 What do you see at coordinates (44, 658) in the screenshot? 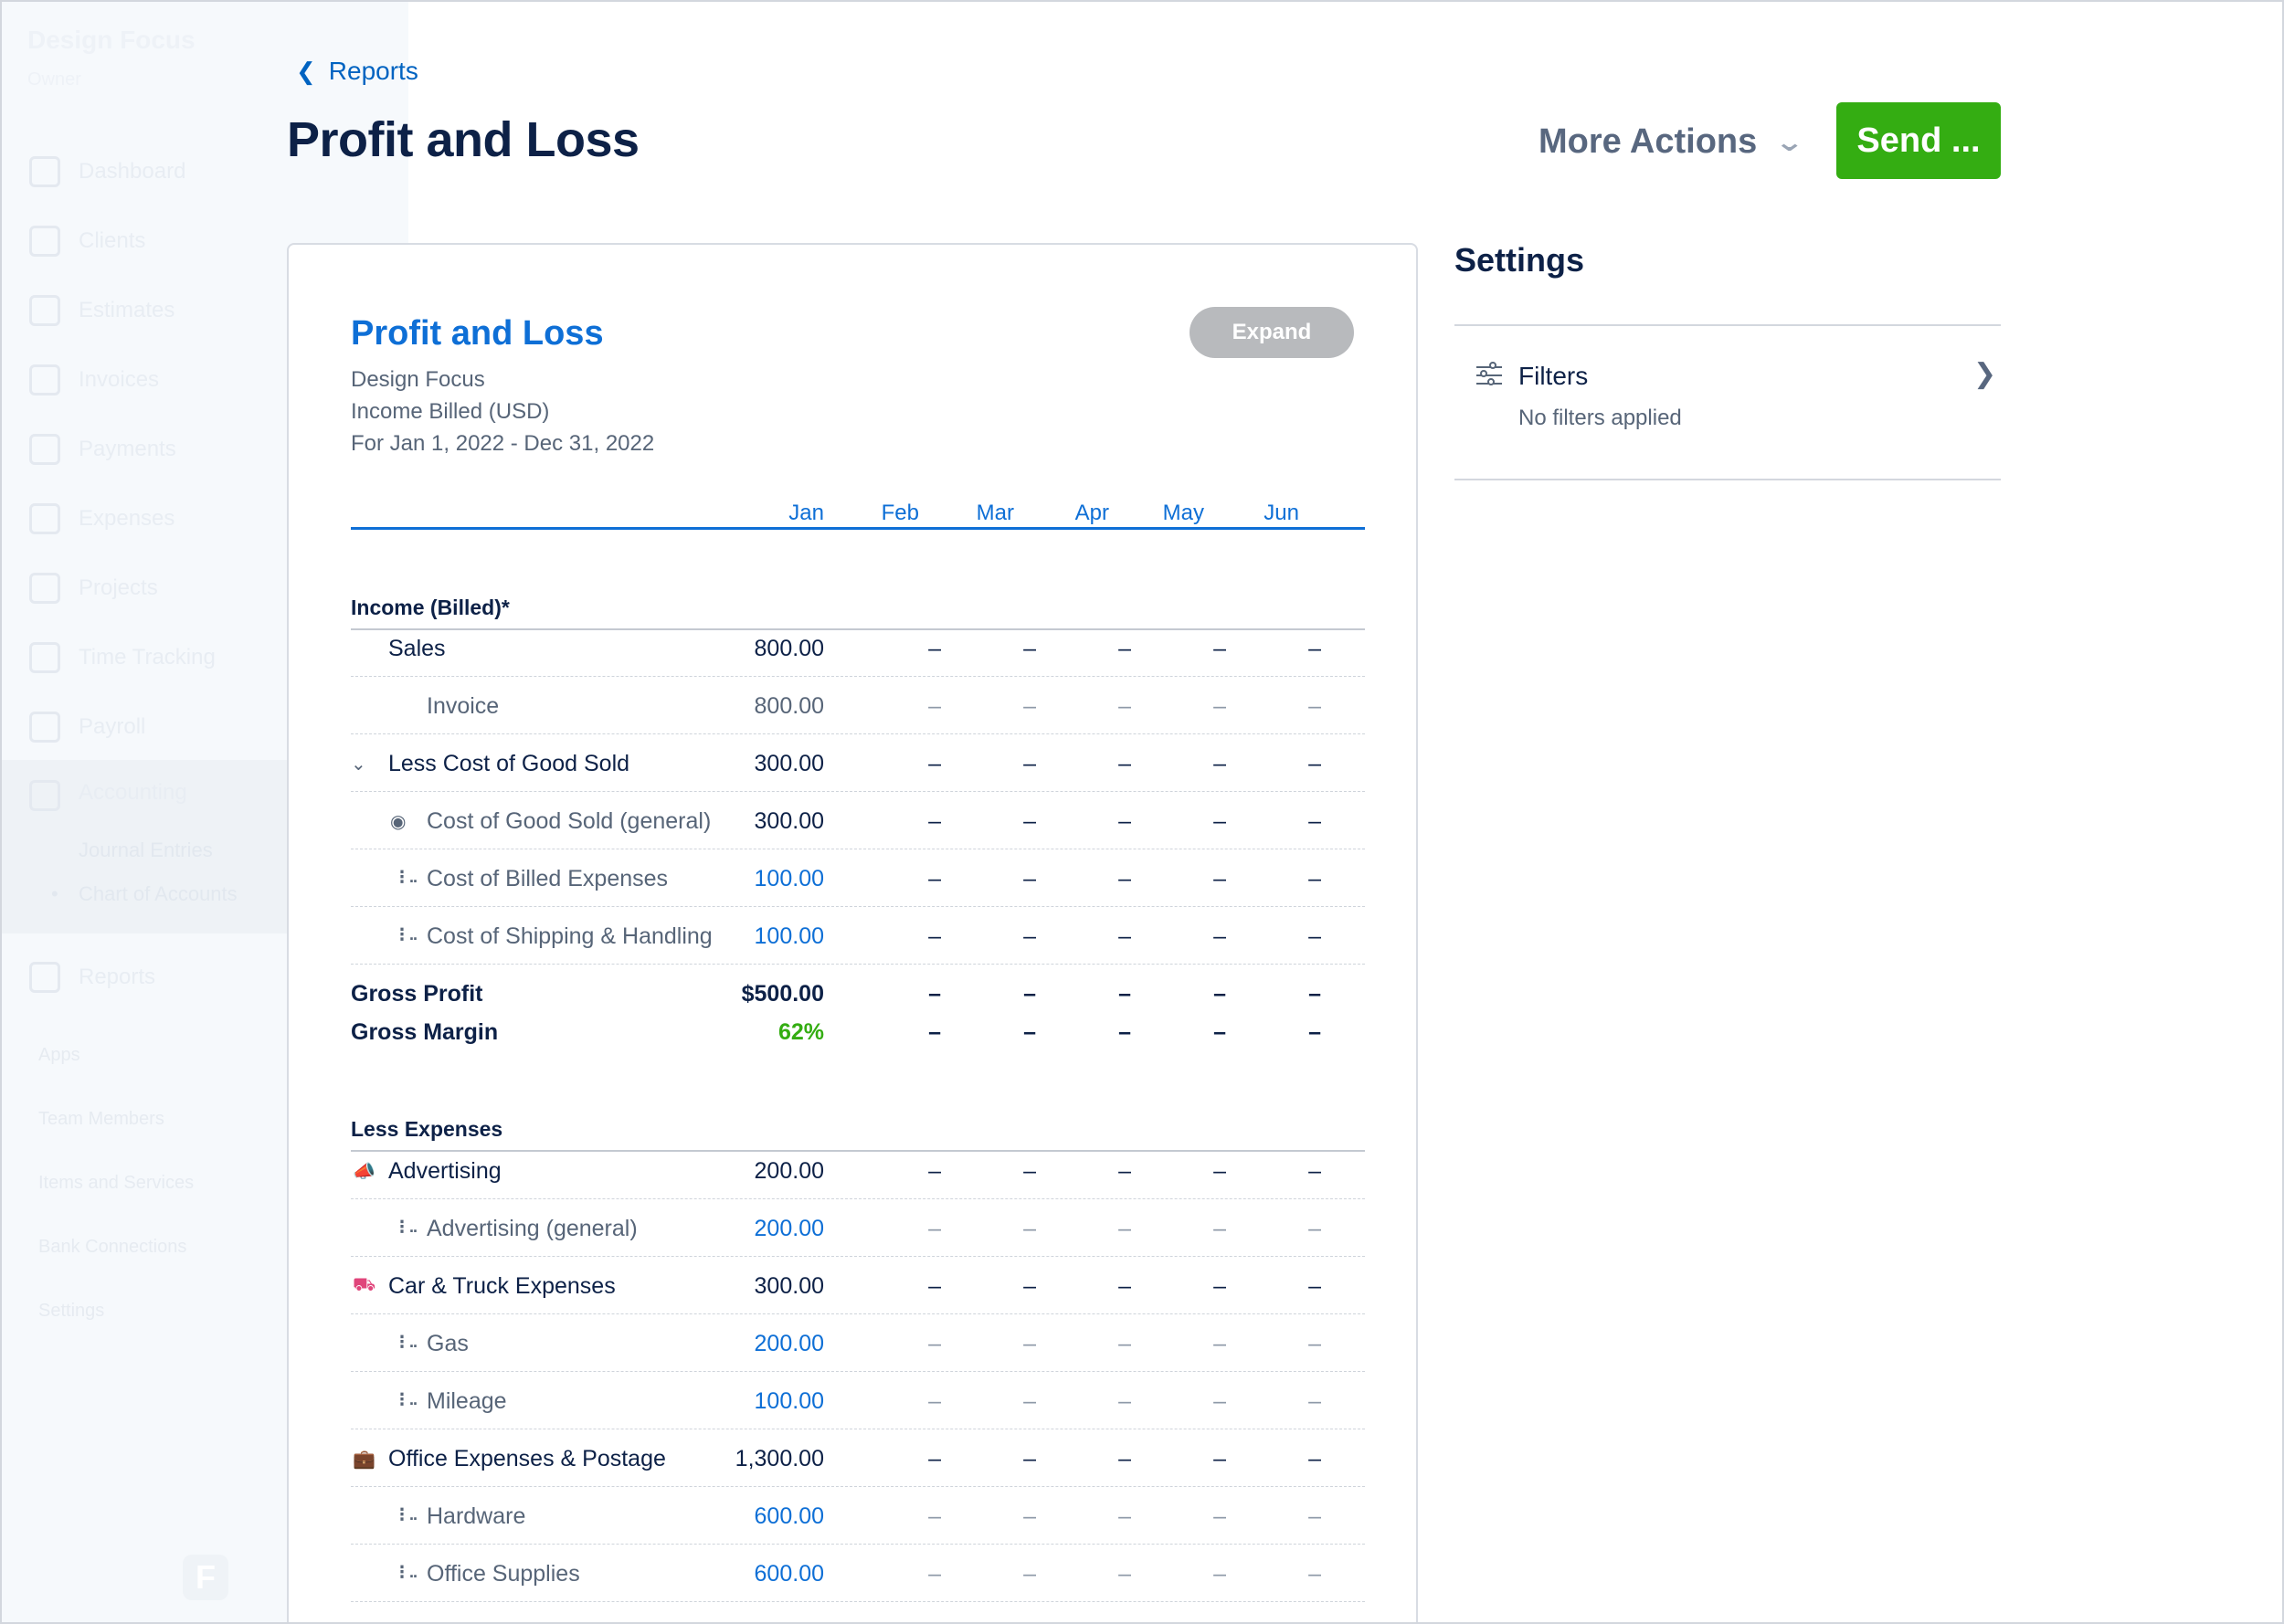
I see `clock-icon` at bounding box center [44, 658].